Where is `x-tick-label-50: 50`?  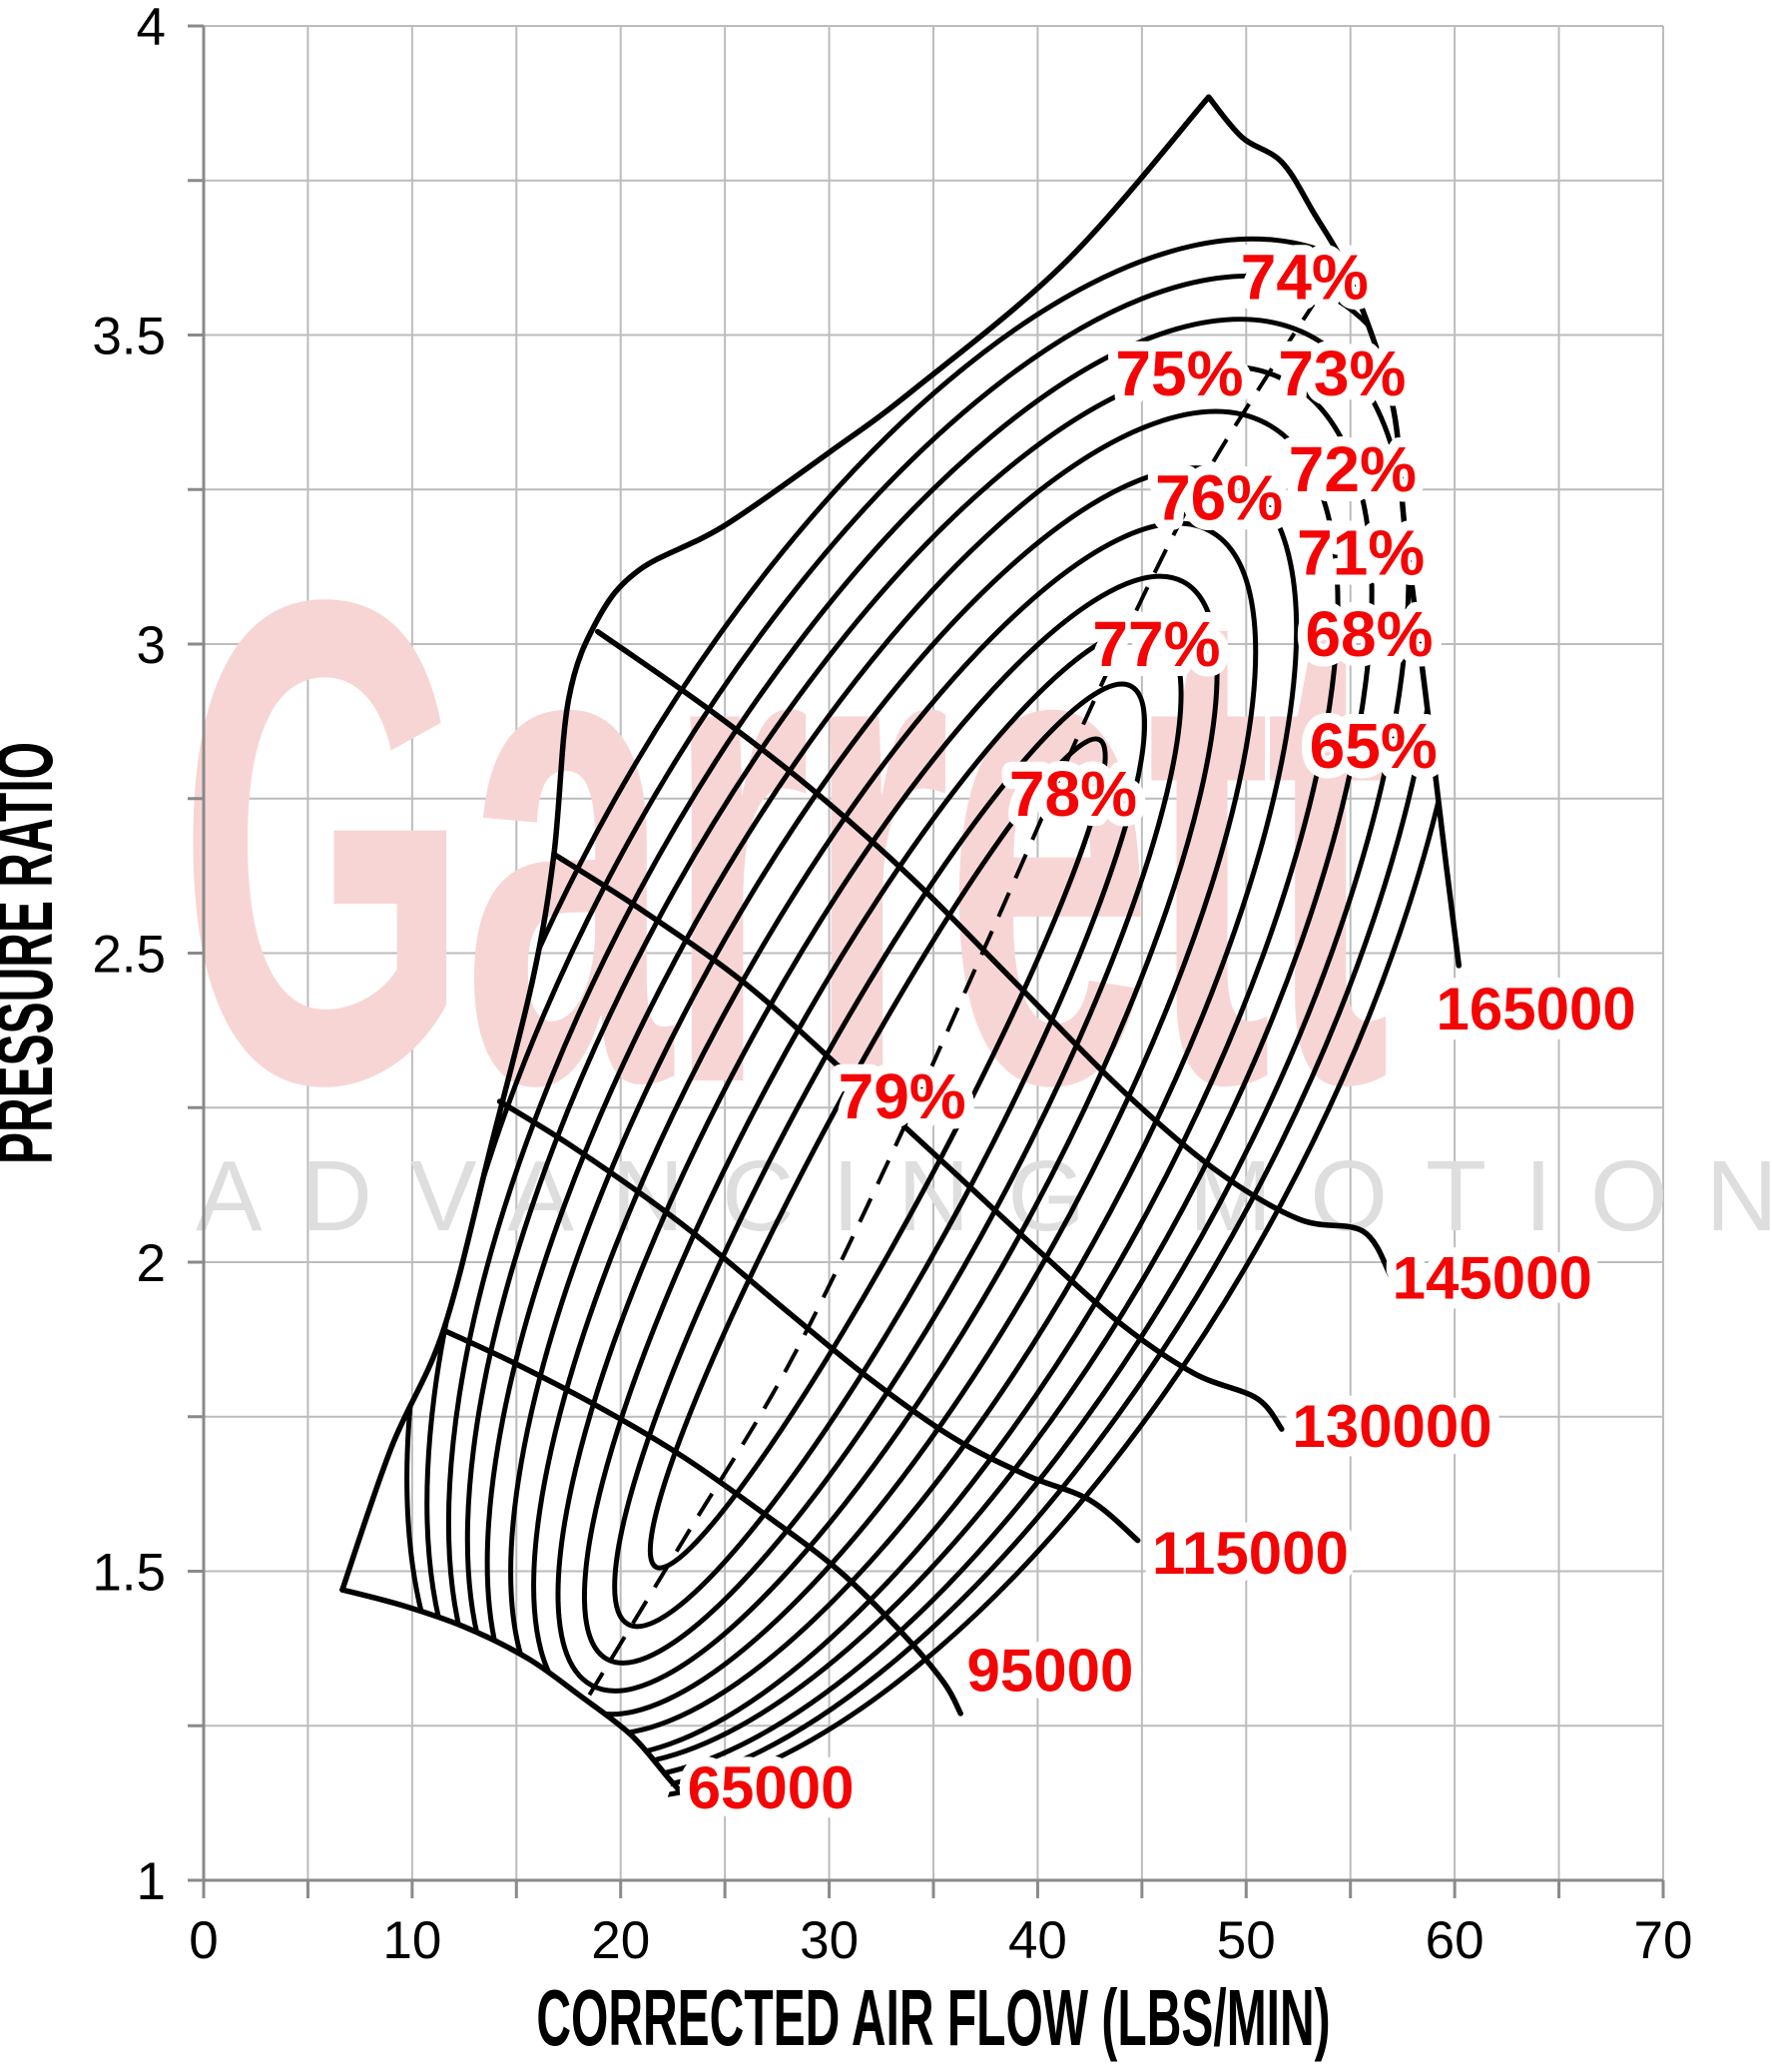
x-tick-label-50: 50 is located at coordinates (1246, 1941).